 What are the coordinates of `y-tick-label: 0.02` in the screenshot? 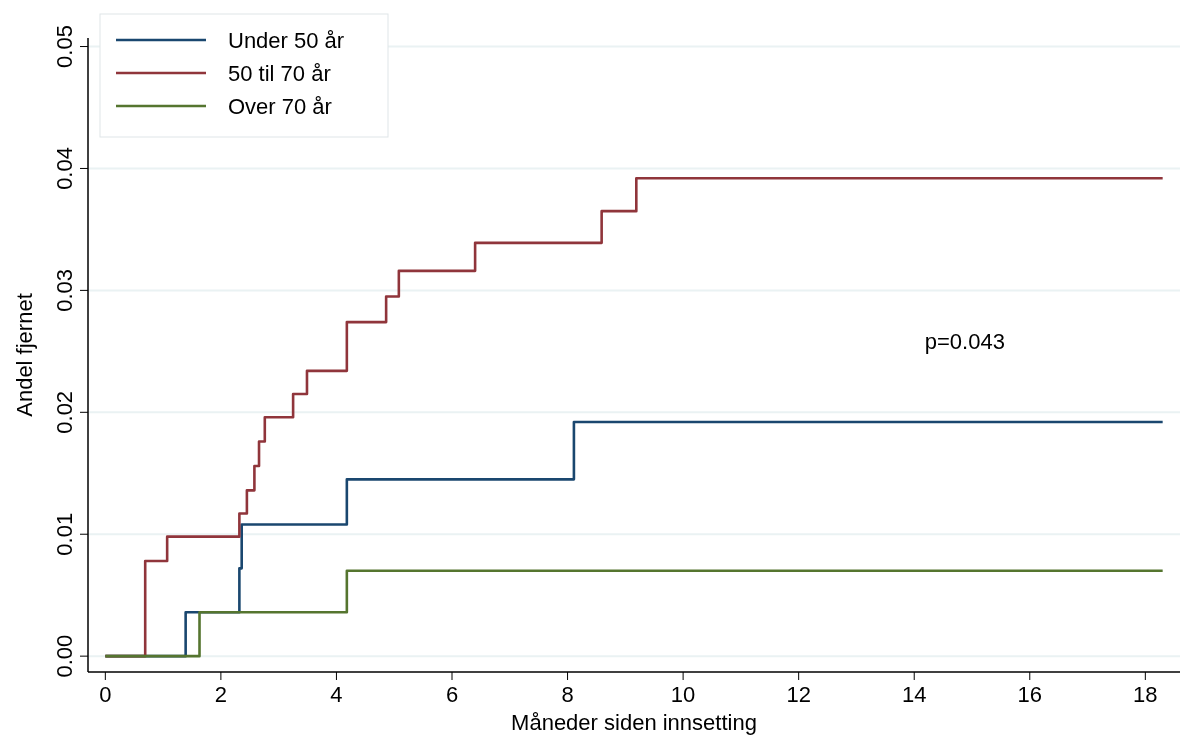 It's located at (64, 412).